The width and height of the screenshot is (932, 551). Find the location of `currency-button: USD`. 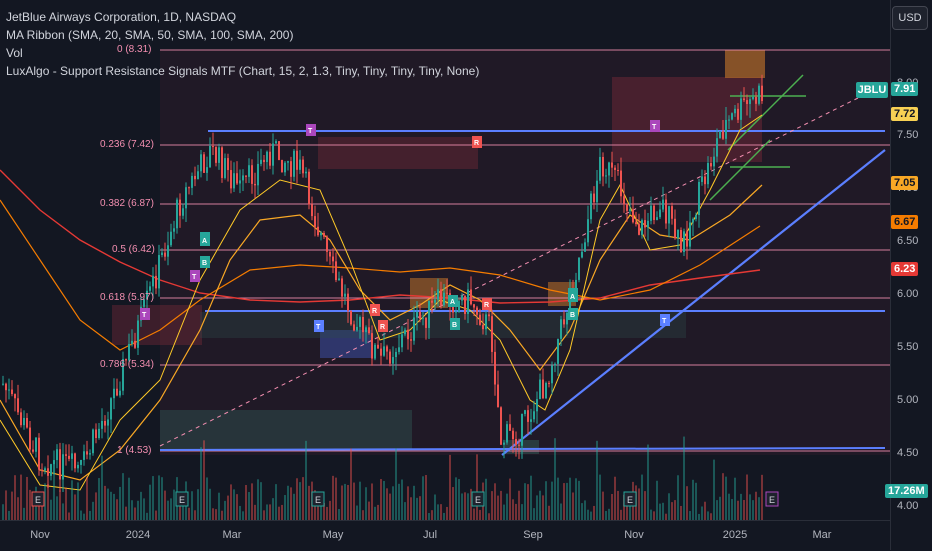

currency-button: USD is located at coordinates (910, 18).